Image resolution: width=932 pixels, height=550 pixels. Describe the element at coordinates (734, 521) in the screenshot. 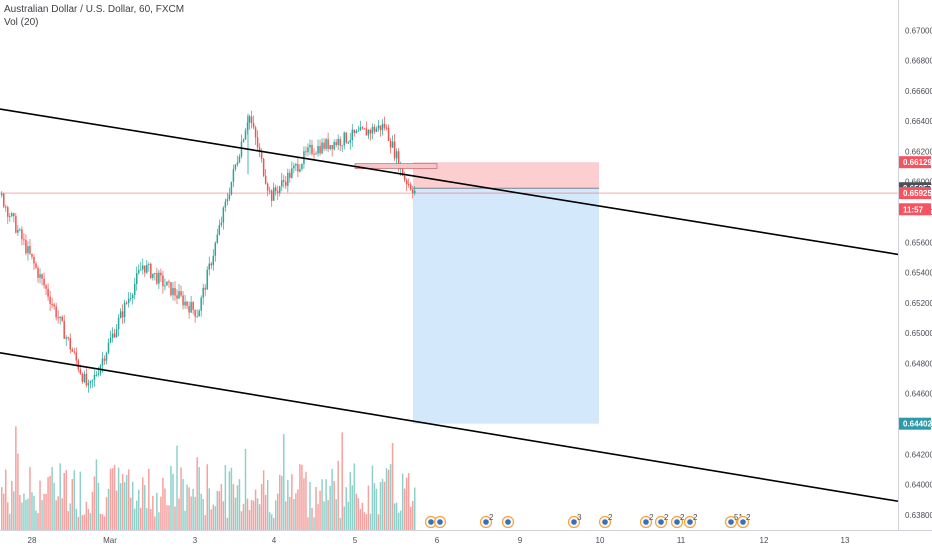

I see `calendar-event-icon: 51` at that location.